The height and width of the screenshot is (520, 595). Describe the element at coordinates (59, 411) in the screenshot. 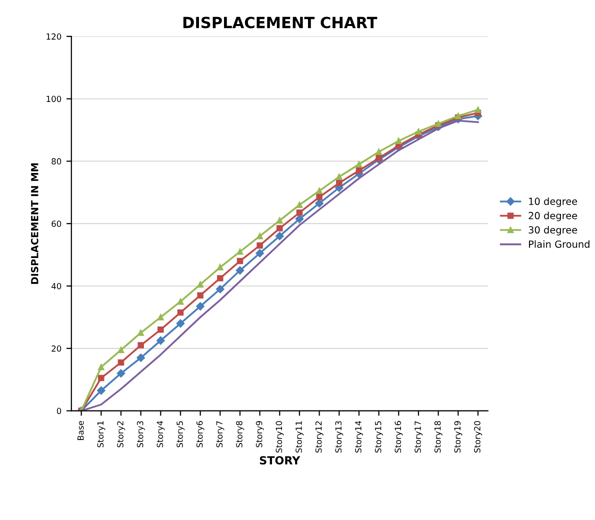

I see `y-tick-label: 0` at that location.